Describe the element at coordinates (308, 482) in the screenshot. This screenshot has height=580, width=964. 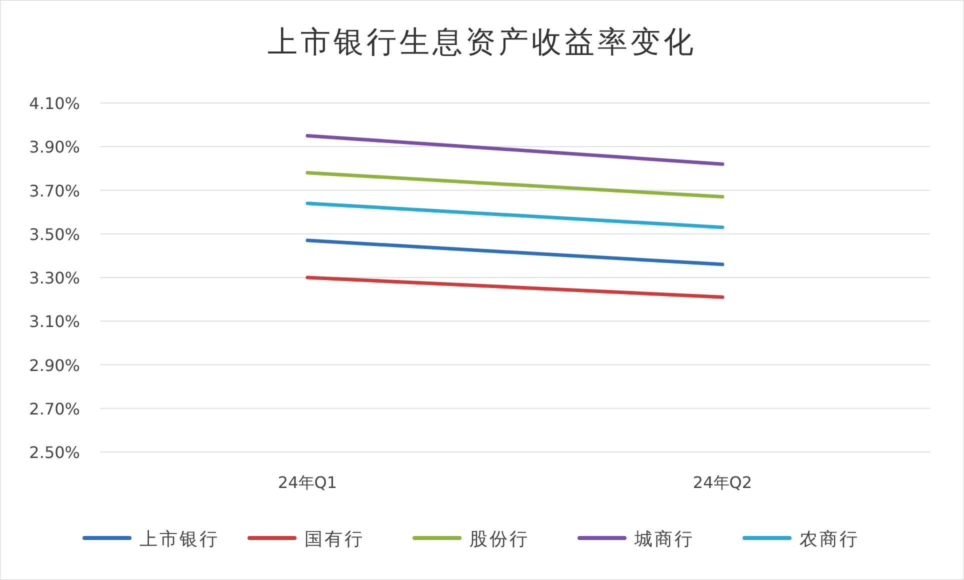
I see `x-tick-label: 24年Q1` at that location.